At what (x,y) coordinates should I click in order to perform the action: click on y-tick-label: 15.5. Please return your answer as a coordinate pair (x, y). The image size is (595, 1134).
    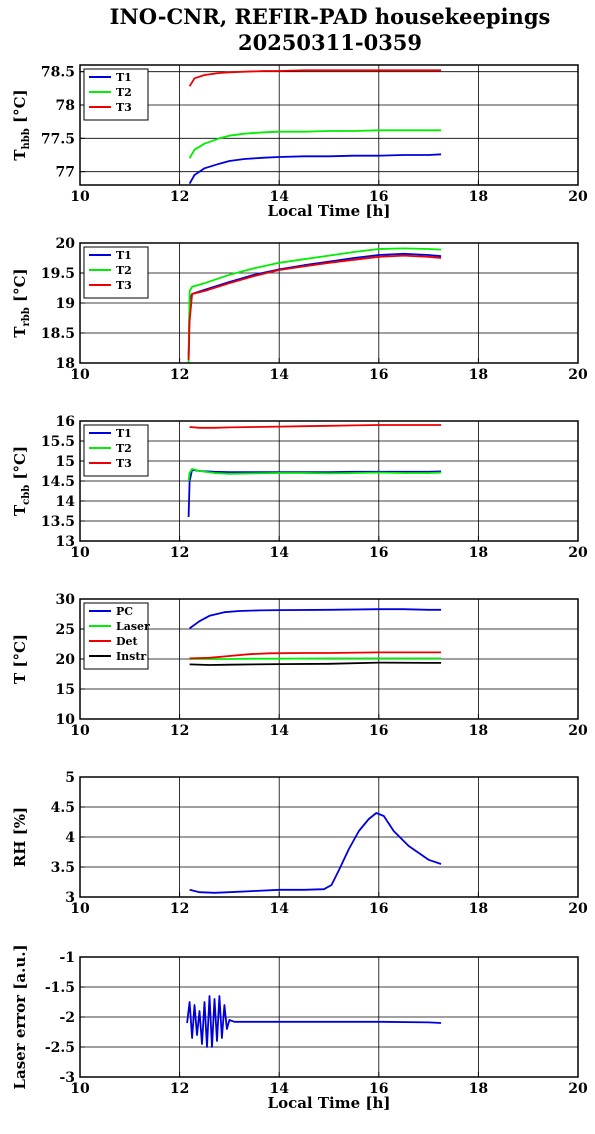
    Looking at the image, I should click on (58, 442).